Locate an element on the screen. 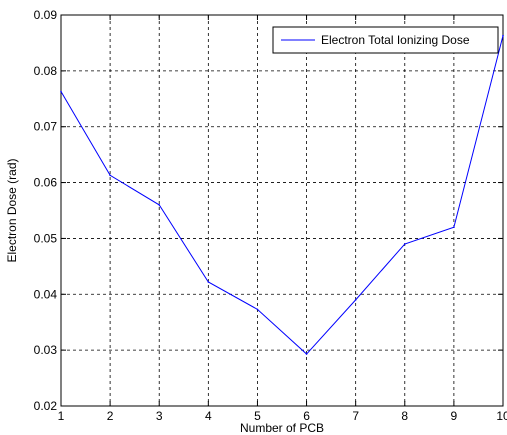 The height and width of the screenshot is (435, 507). x-tick-label: 10 is located at coordinates (501, 416).